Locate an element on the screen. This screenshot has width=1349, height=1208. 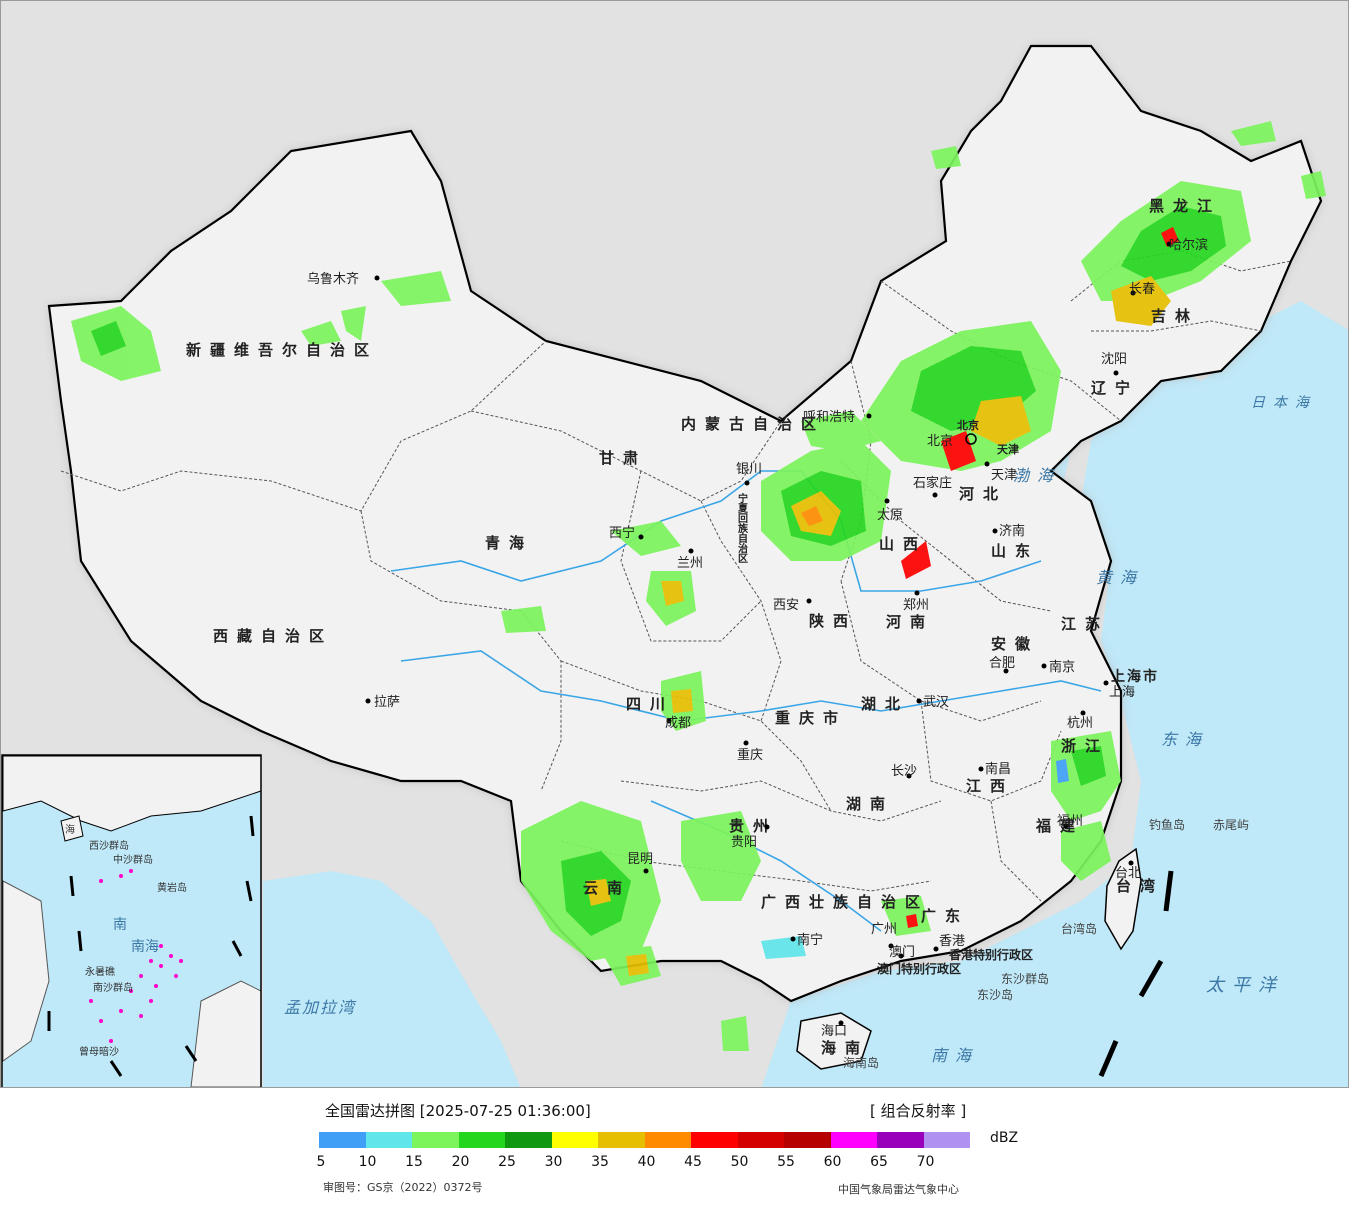
province-label: 青海 is located at coordinates (509, 543).